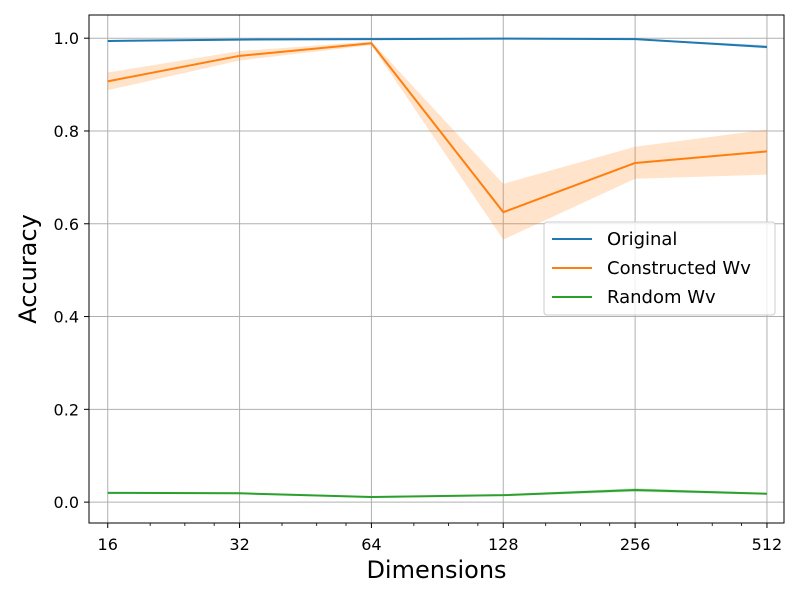 Image resolution: width=800 pixels, height=600 pixels. What do you see at coordinates (108, 544) in the screenshot?
I see `x-tick-label: 16` at bounding box center [108, 544].